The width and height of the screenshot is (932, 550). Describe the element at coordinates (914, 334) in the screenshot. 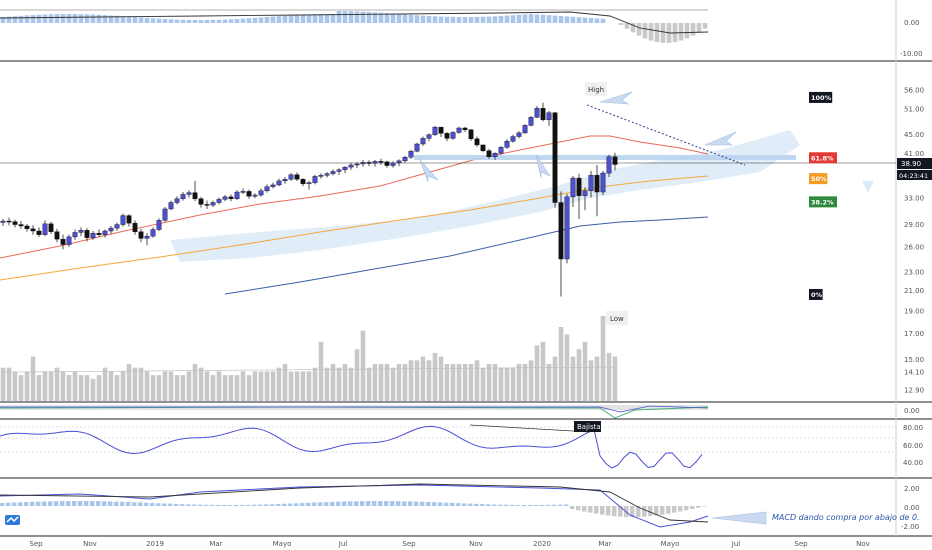

I see `price-tick-11: 17.00` at that location.